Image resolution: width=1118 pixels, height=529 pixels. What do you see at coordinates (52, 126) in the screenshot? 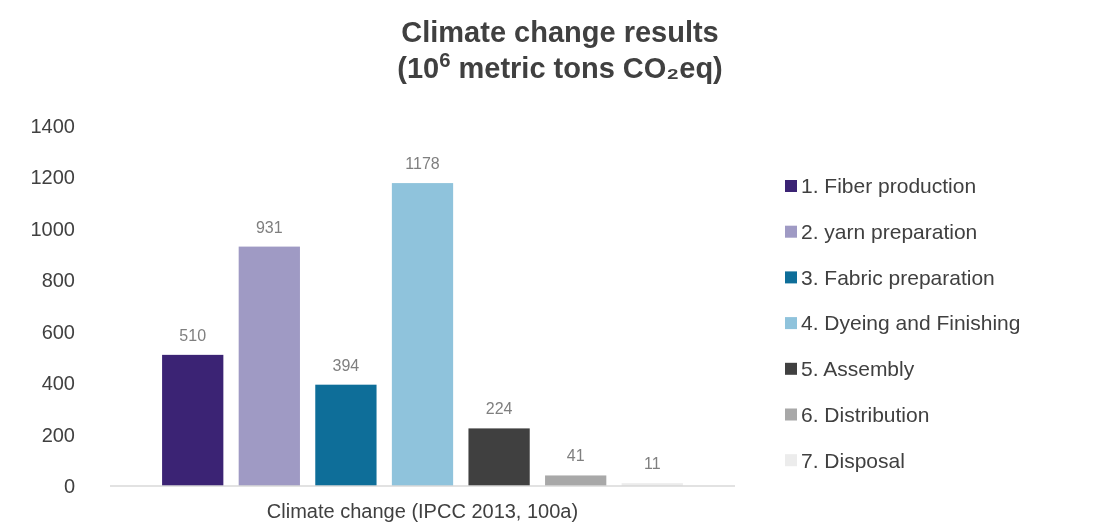
I see `y-tick-label: 1400` at bounding box center [52, 126].